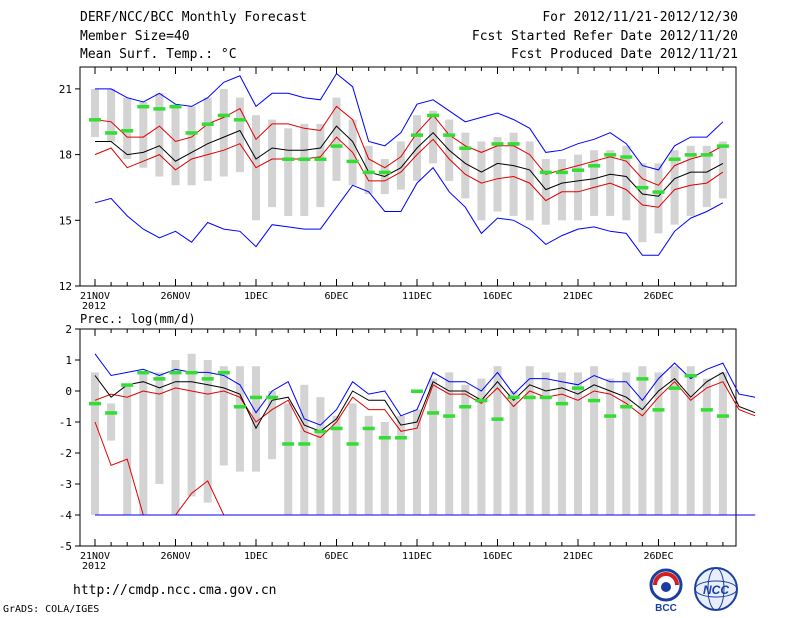 The width and height of the screenshot is (800, 618). Describe the element at coordinates (65, 546) in the screenshot. I see `panel2-ytick-label: -5` at that location.